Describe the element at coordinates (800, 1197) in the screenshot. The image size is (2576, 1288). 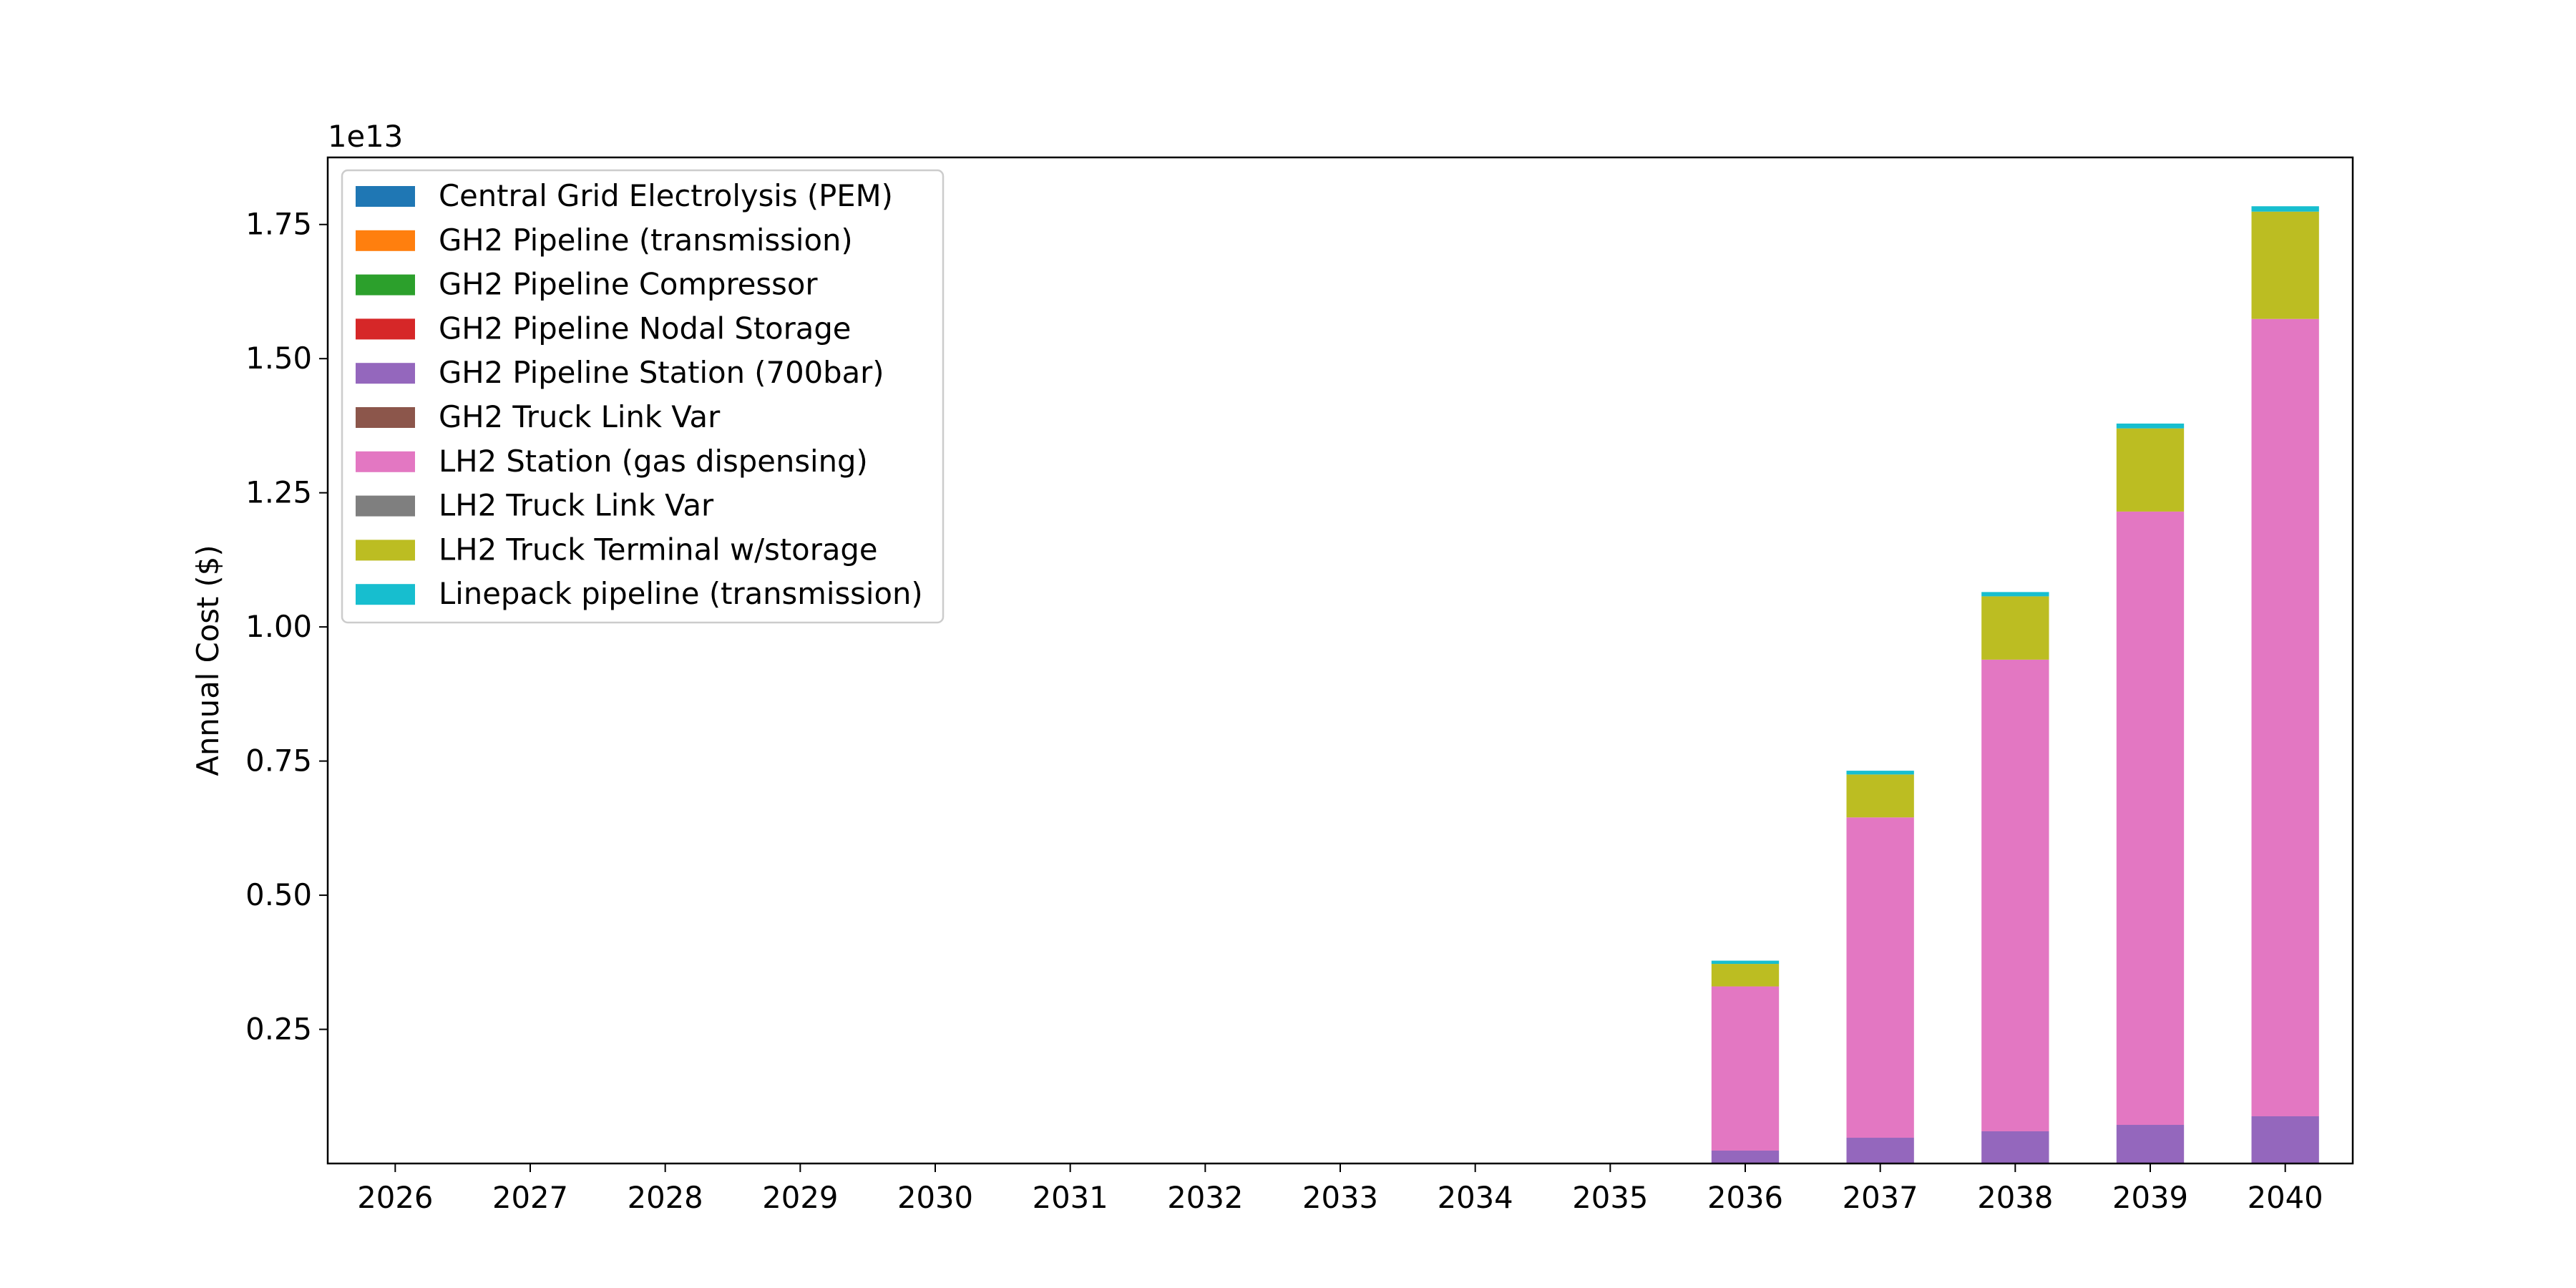
I see `x-tick-label: 2029` at that location.